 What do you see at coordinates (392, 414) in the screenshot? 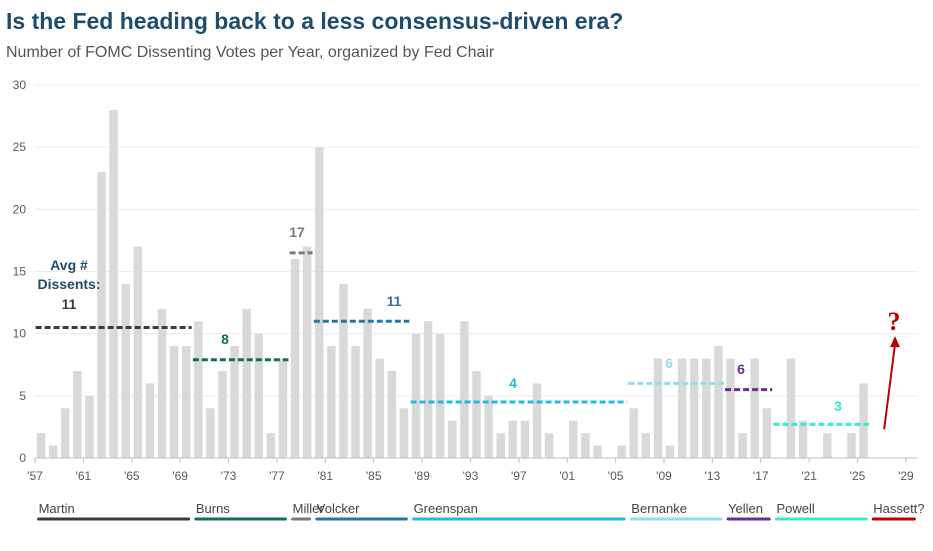
I see `bar-1986` at bounding box center [392, 414].